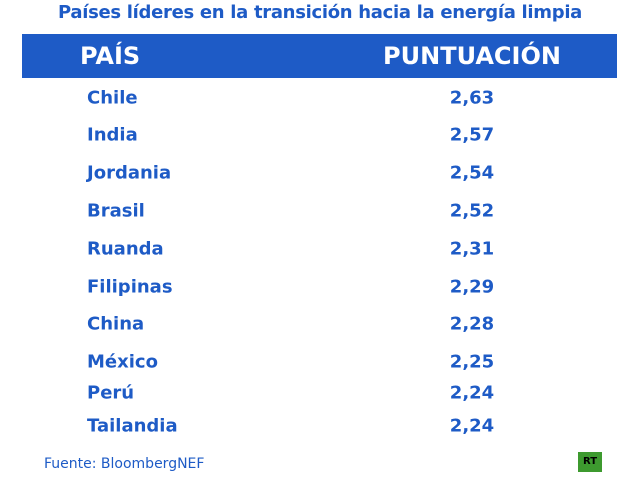 Image resolution: width=640 pixels, height=480 pixels. I want to click on country: Ruanda, so click(125, 249).